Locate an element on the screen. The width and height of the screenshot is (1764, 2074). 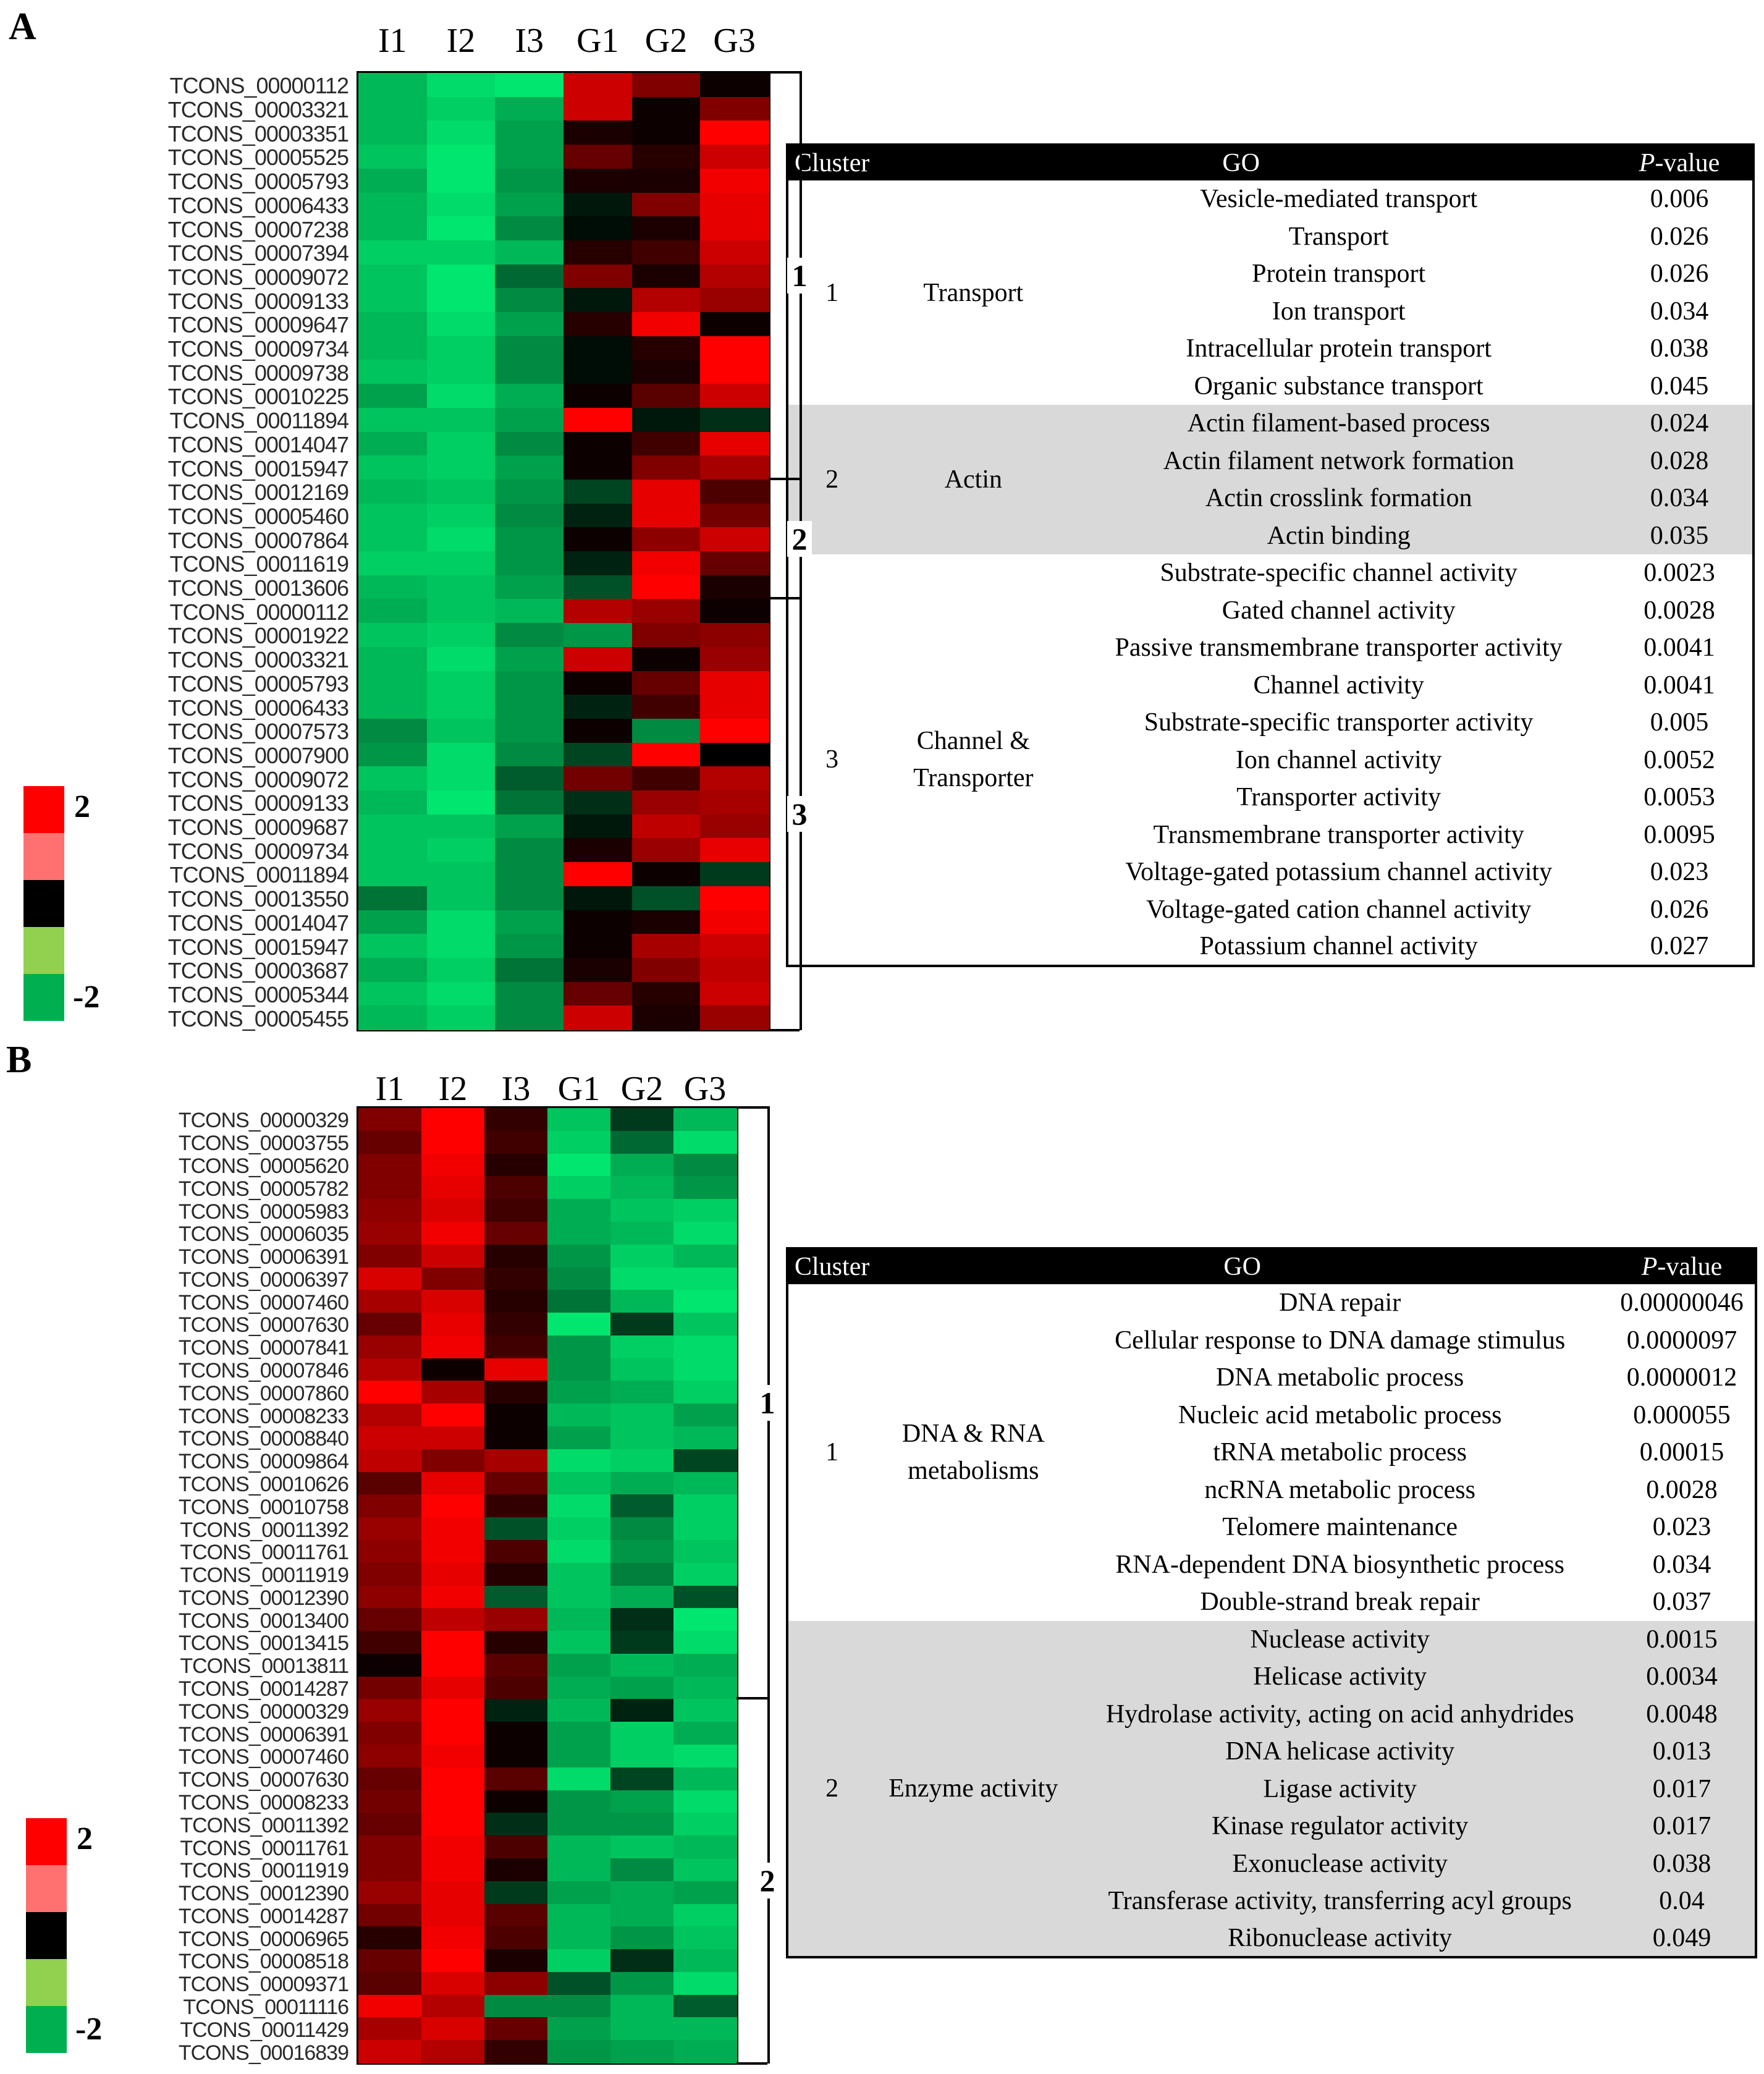
row-label: TCONS_00009687 is located at coordinates (258, 828).